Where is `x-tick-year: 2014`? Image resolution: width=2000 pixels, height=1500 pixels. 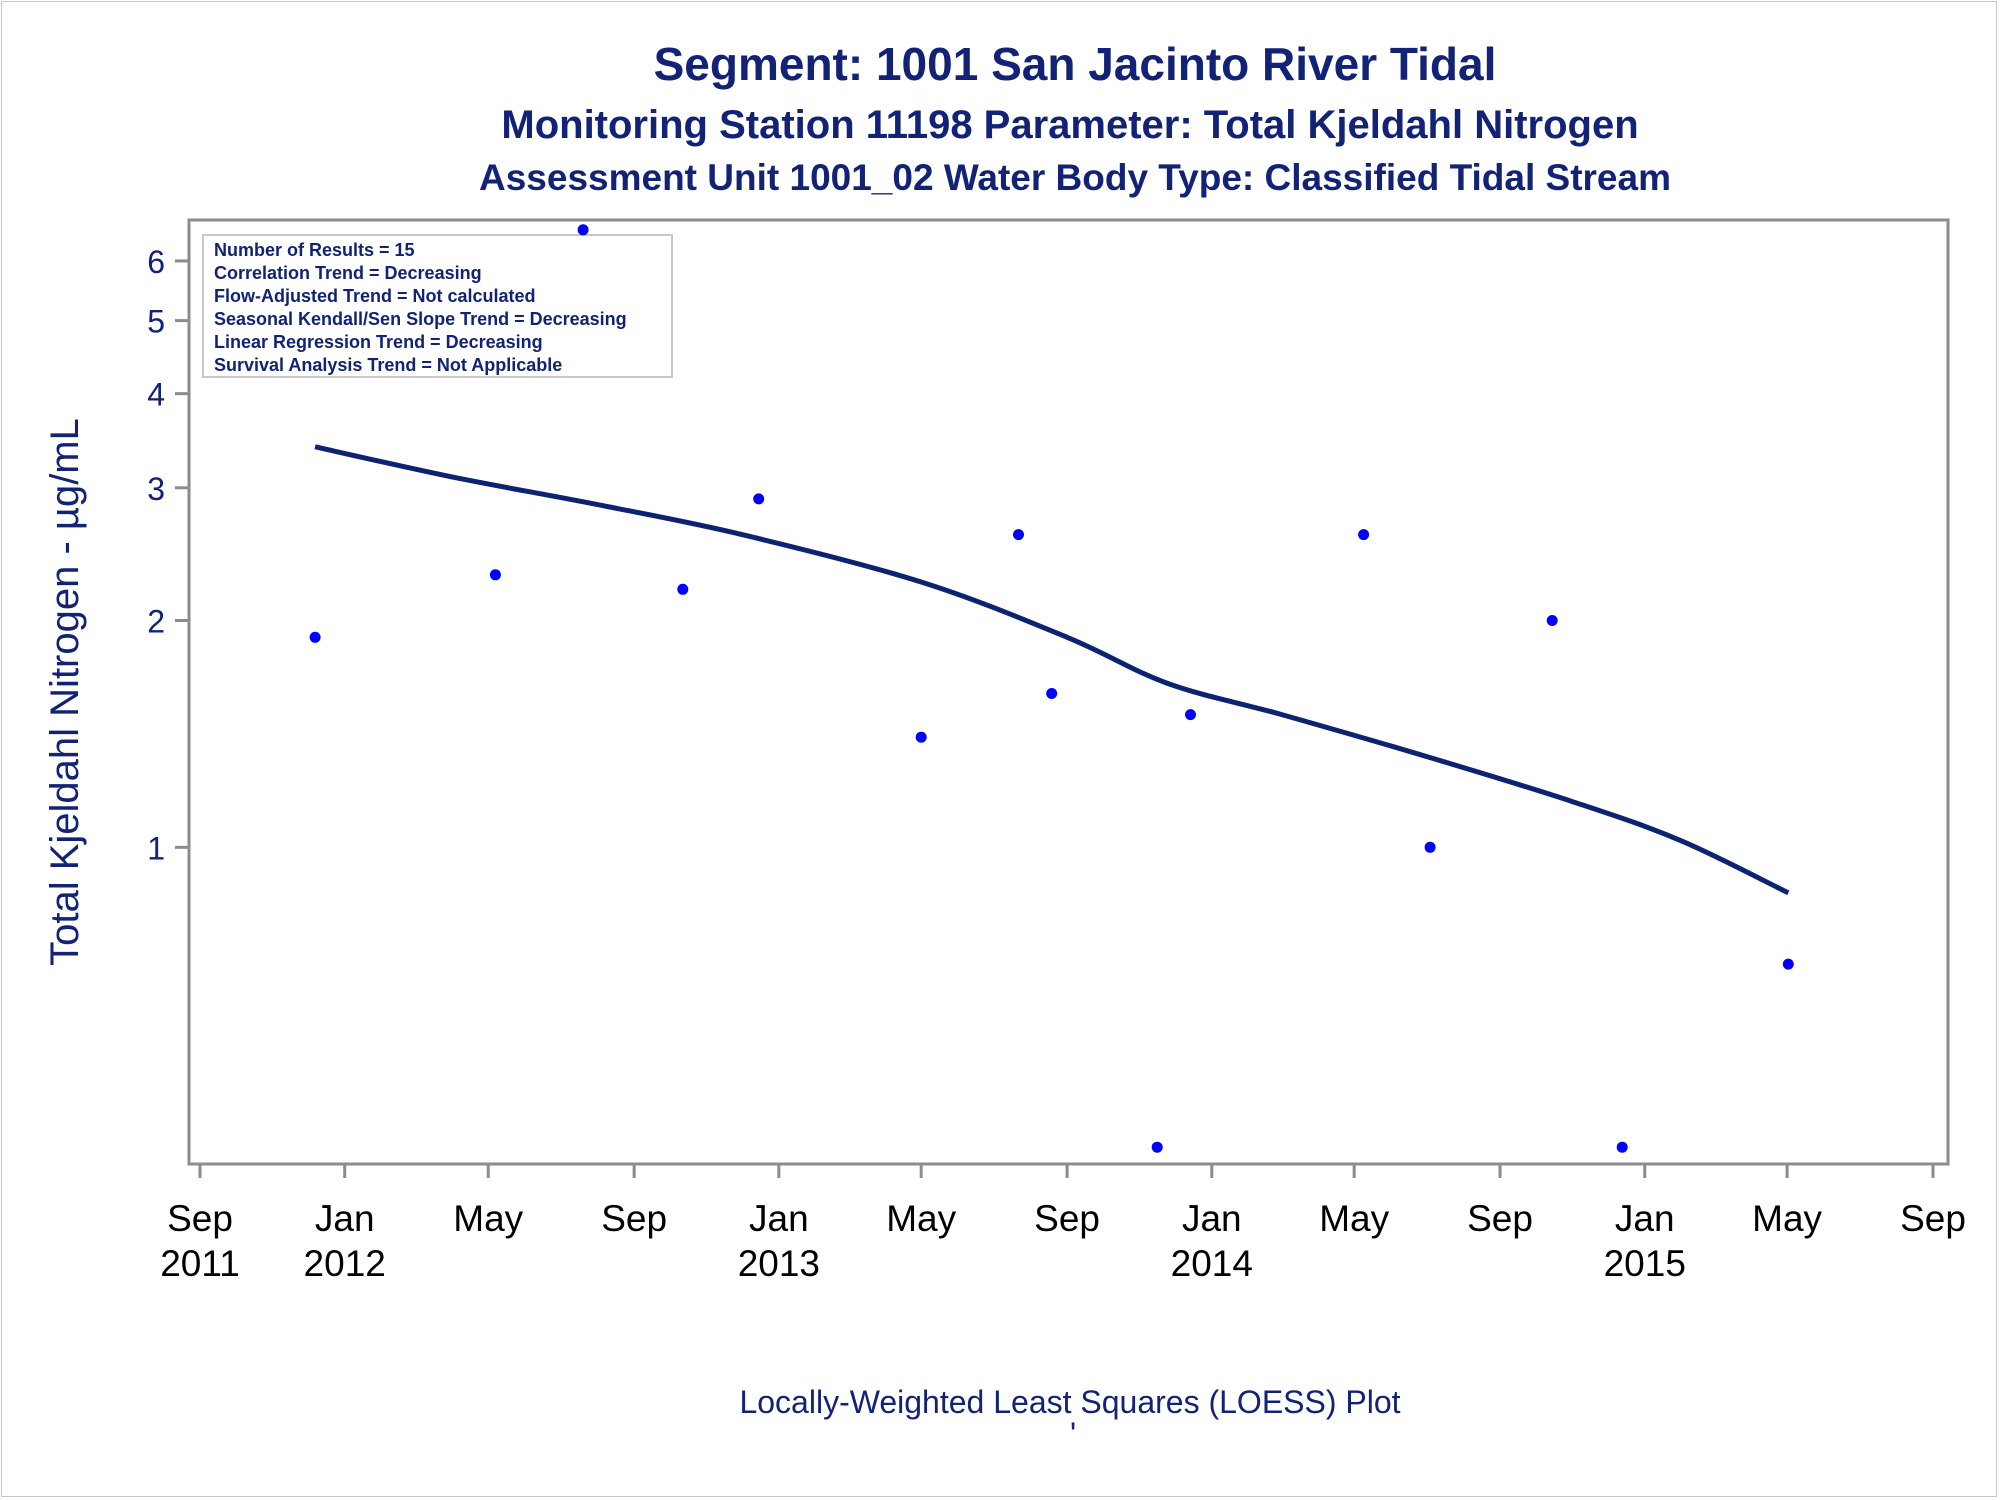 x-tick-year: 2014 is located at coordinates (1212, 1263).